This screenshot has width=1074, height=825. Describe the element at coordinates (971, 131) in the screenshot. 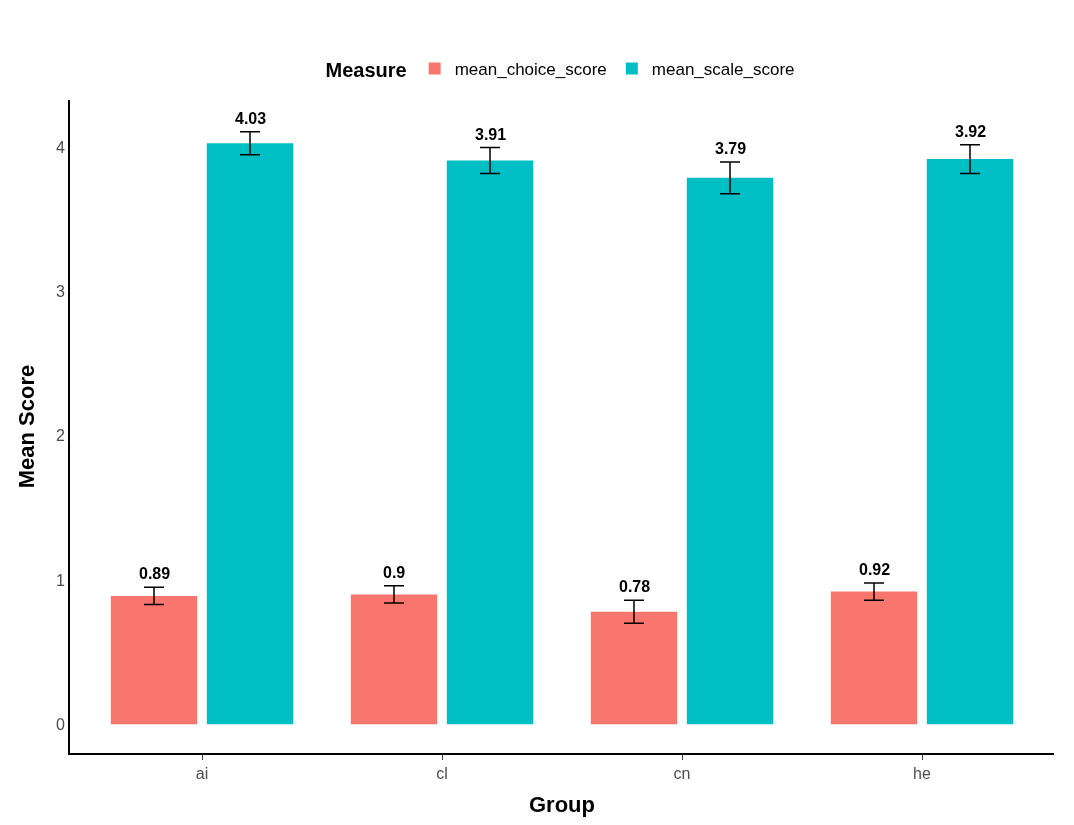

I see `data-label: 3.92` at that location.